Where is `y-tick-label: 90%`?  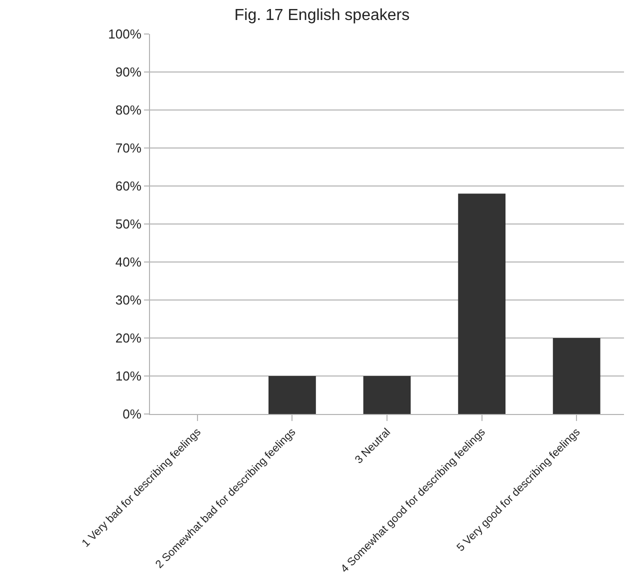
y-tick-label: 90% is located at coordinates (128, 72).